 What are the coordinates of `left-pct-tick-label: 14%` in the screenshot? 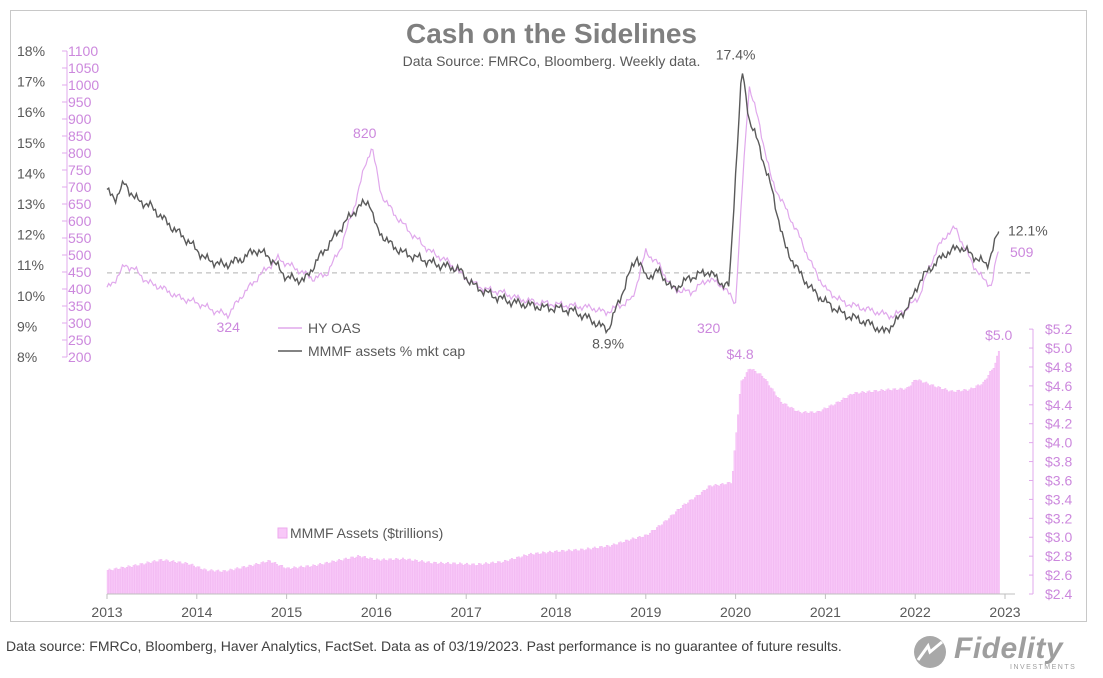 It's located at (31, 173).